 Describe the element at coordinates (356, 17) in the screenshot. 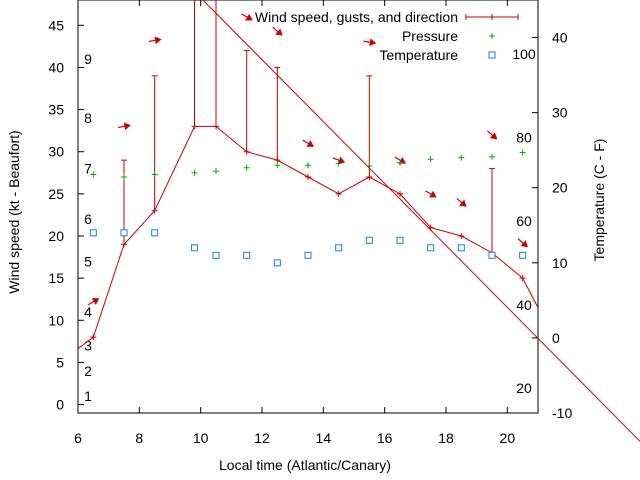

I see `legend-label: Wind speed, gusts, and direction` at that location.